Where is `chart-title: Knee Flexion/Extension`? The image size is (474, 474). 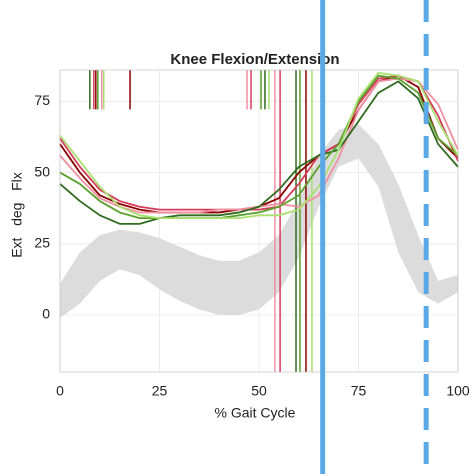
chart-title: Knee Flexion/Extension is located at coordinates (254, 59).